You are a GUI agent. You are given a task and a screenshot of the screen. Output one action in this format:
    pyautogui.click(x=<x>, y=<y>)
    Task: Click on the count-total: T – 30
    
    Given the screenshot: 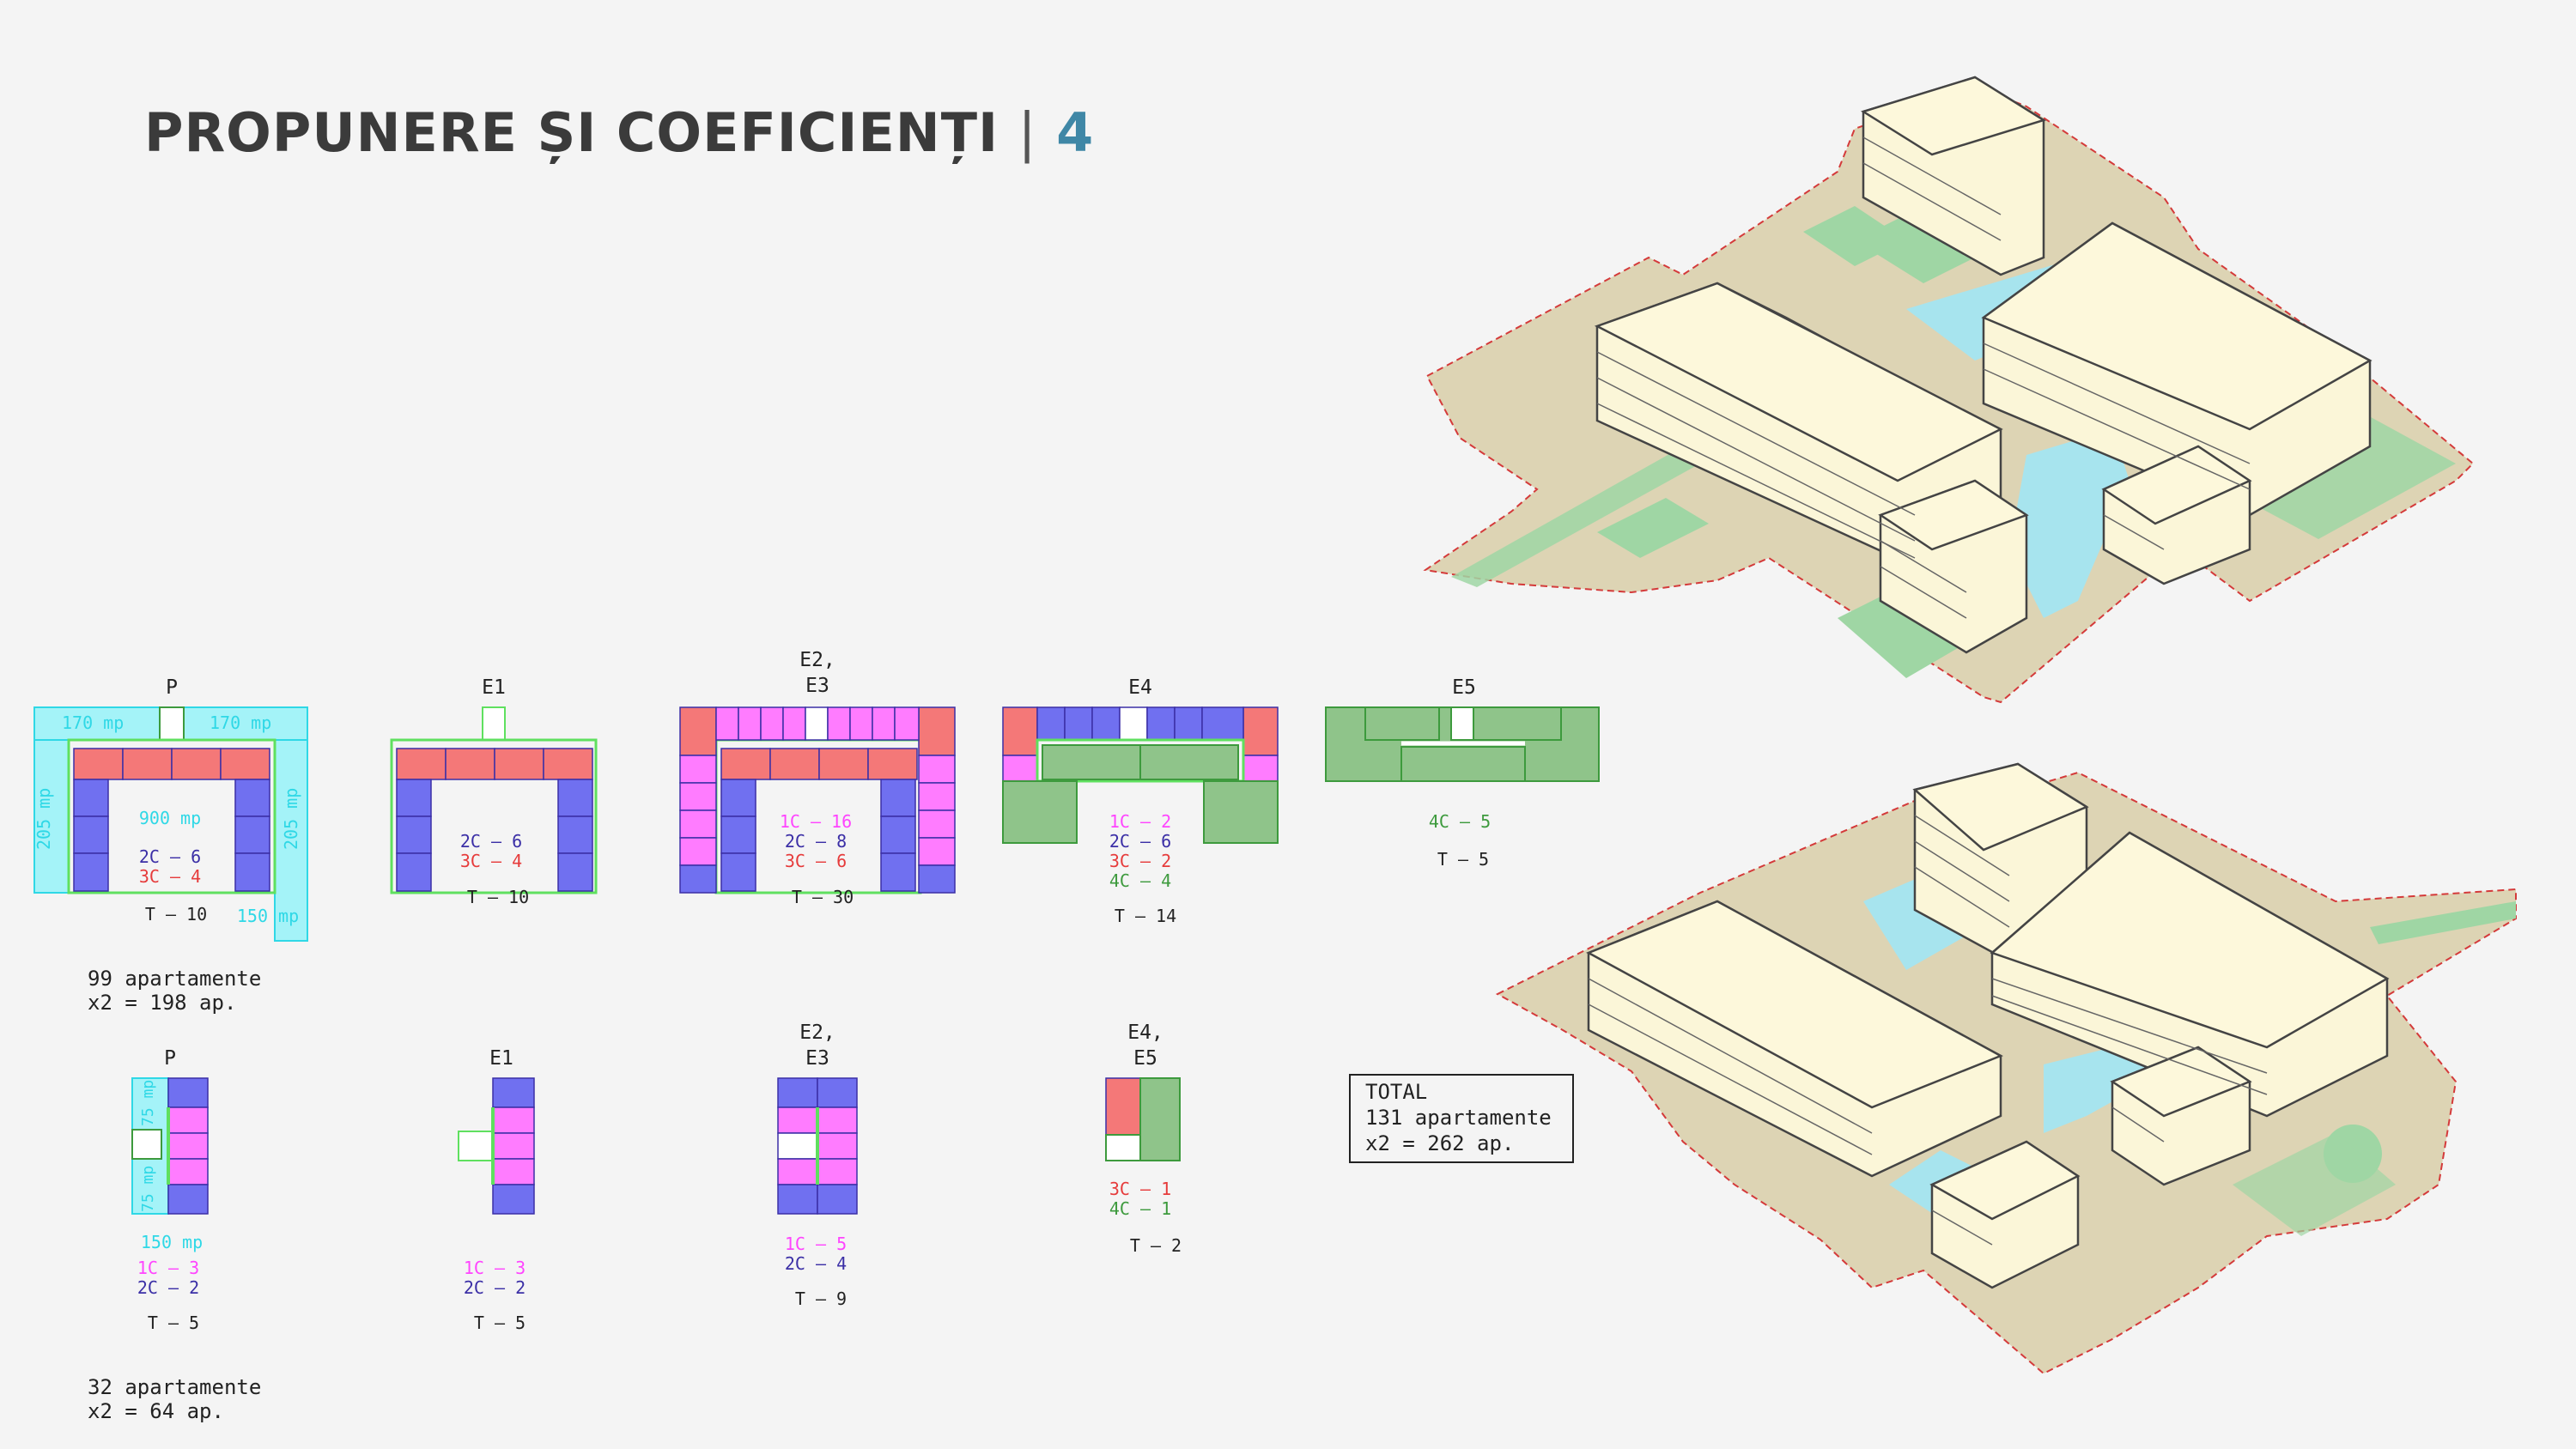 What is the action you would take?
    pyautogui.click(x=823, y=897)
    